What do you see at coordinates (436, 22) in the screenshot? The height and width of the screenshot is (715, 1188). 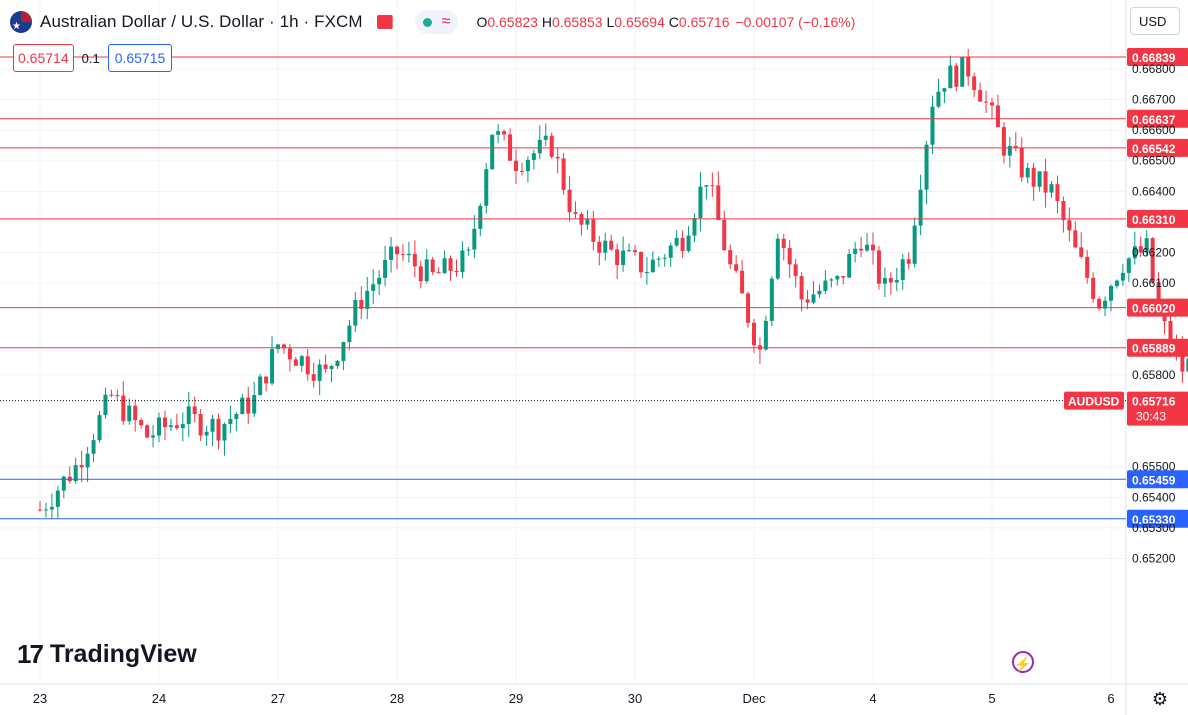 I see `indicator-pill: ≈` at bounding box center [436, 22].